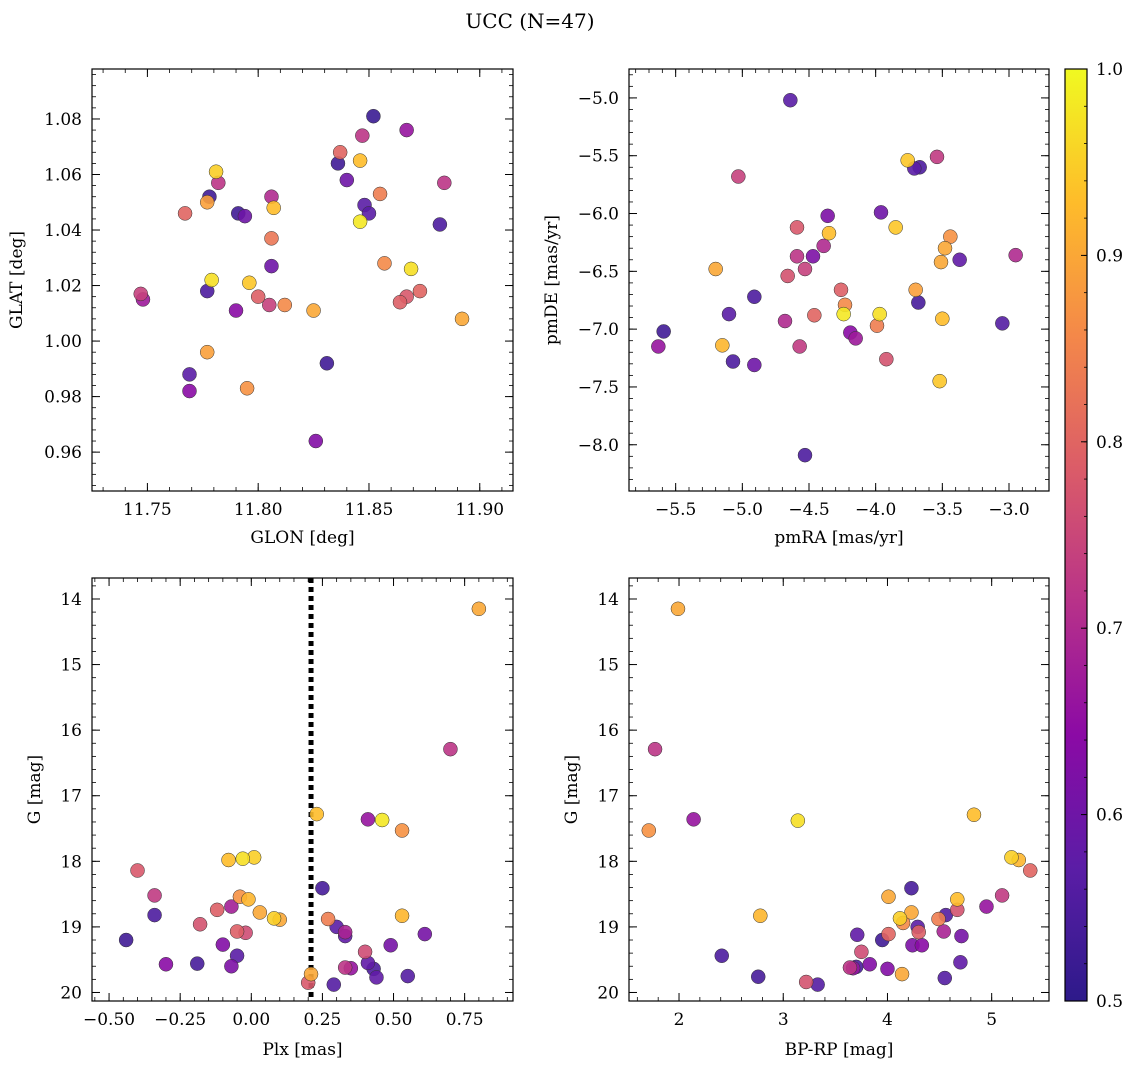  I want to click on y-tick-label: −8.0, so click(598, 446).